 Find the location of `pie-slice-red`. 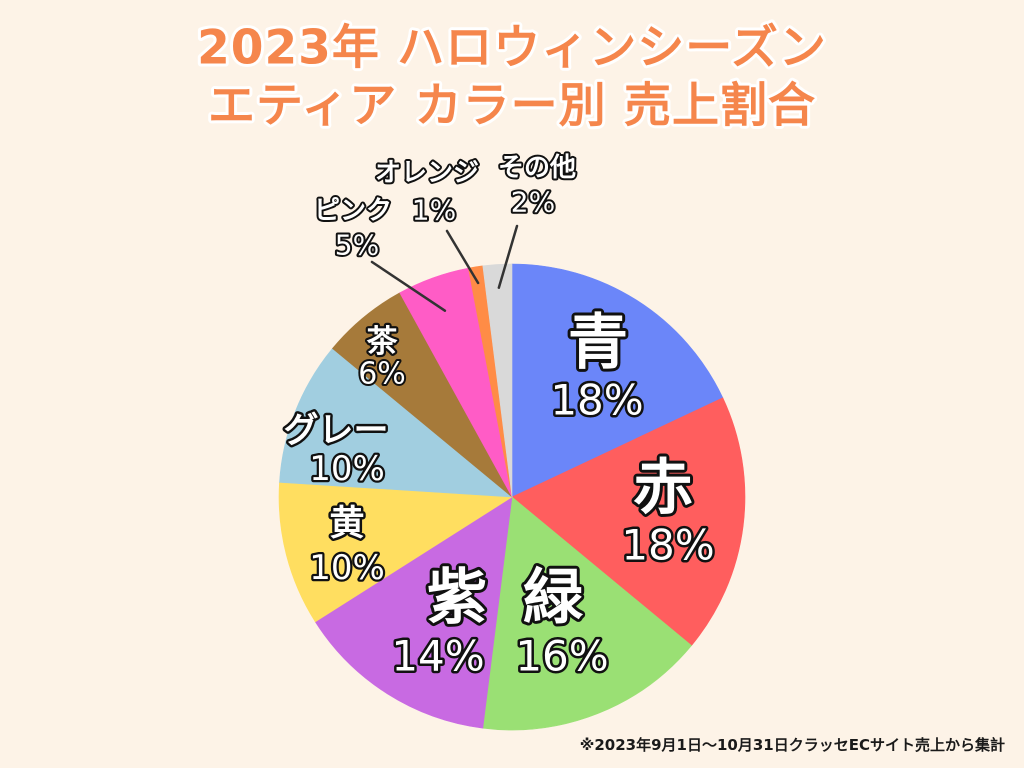

pie-slice-red is located at coordinates (628, 521).